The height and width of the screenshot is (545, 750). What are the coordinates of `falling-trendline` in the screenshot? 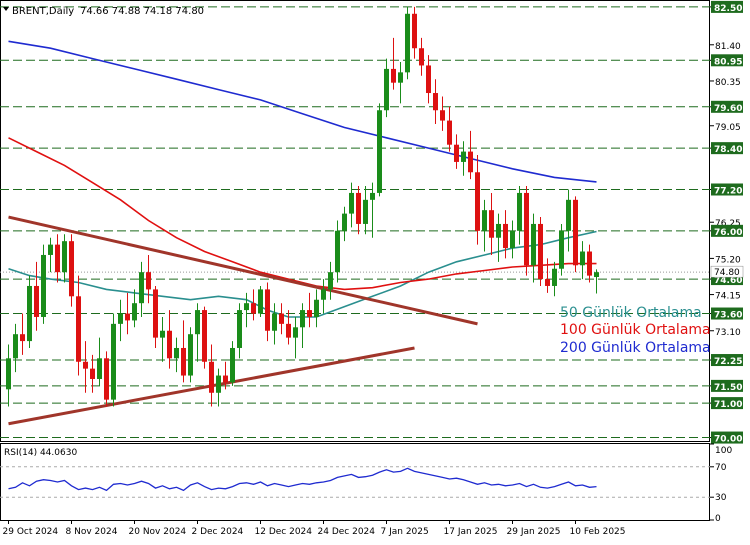 It's located at (243, 270).